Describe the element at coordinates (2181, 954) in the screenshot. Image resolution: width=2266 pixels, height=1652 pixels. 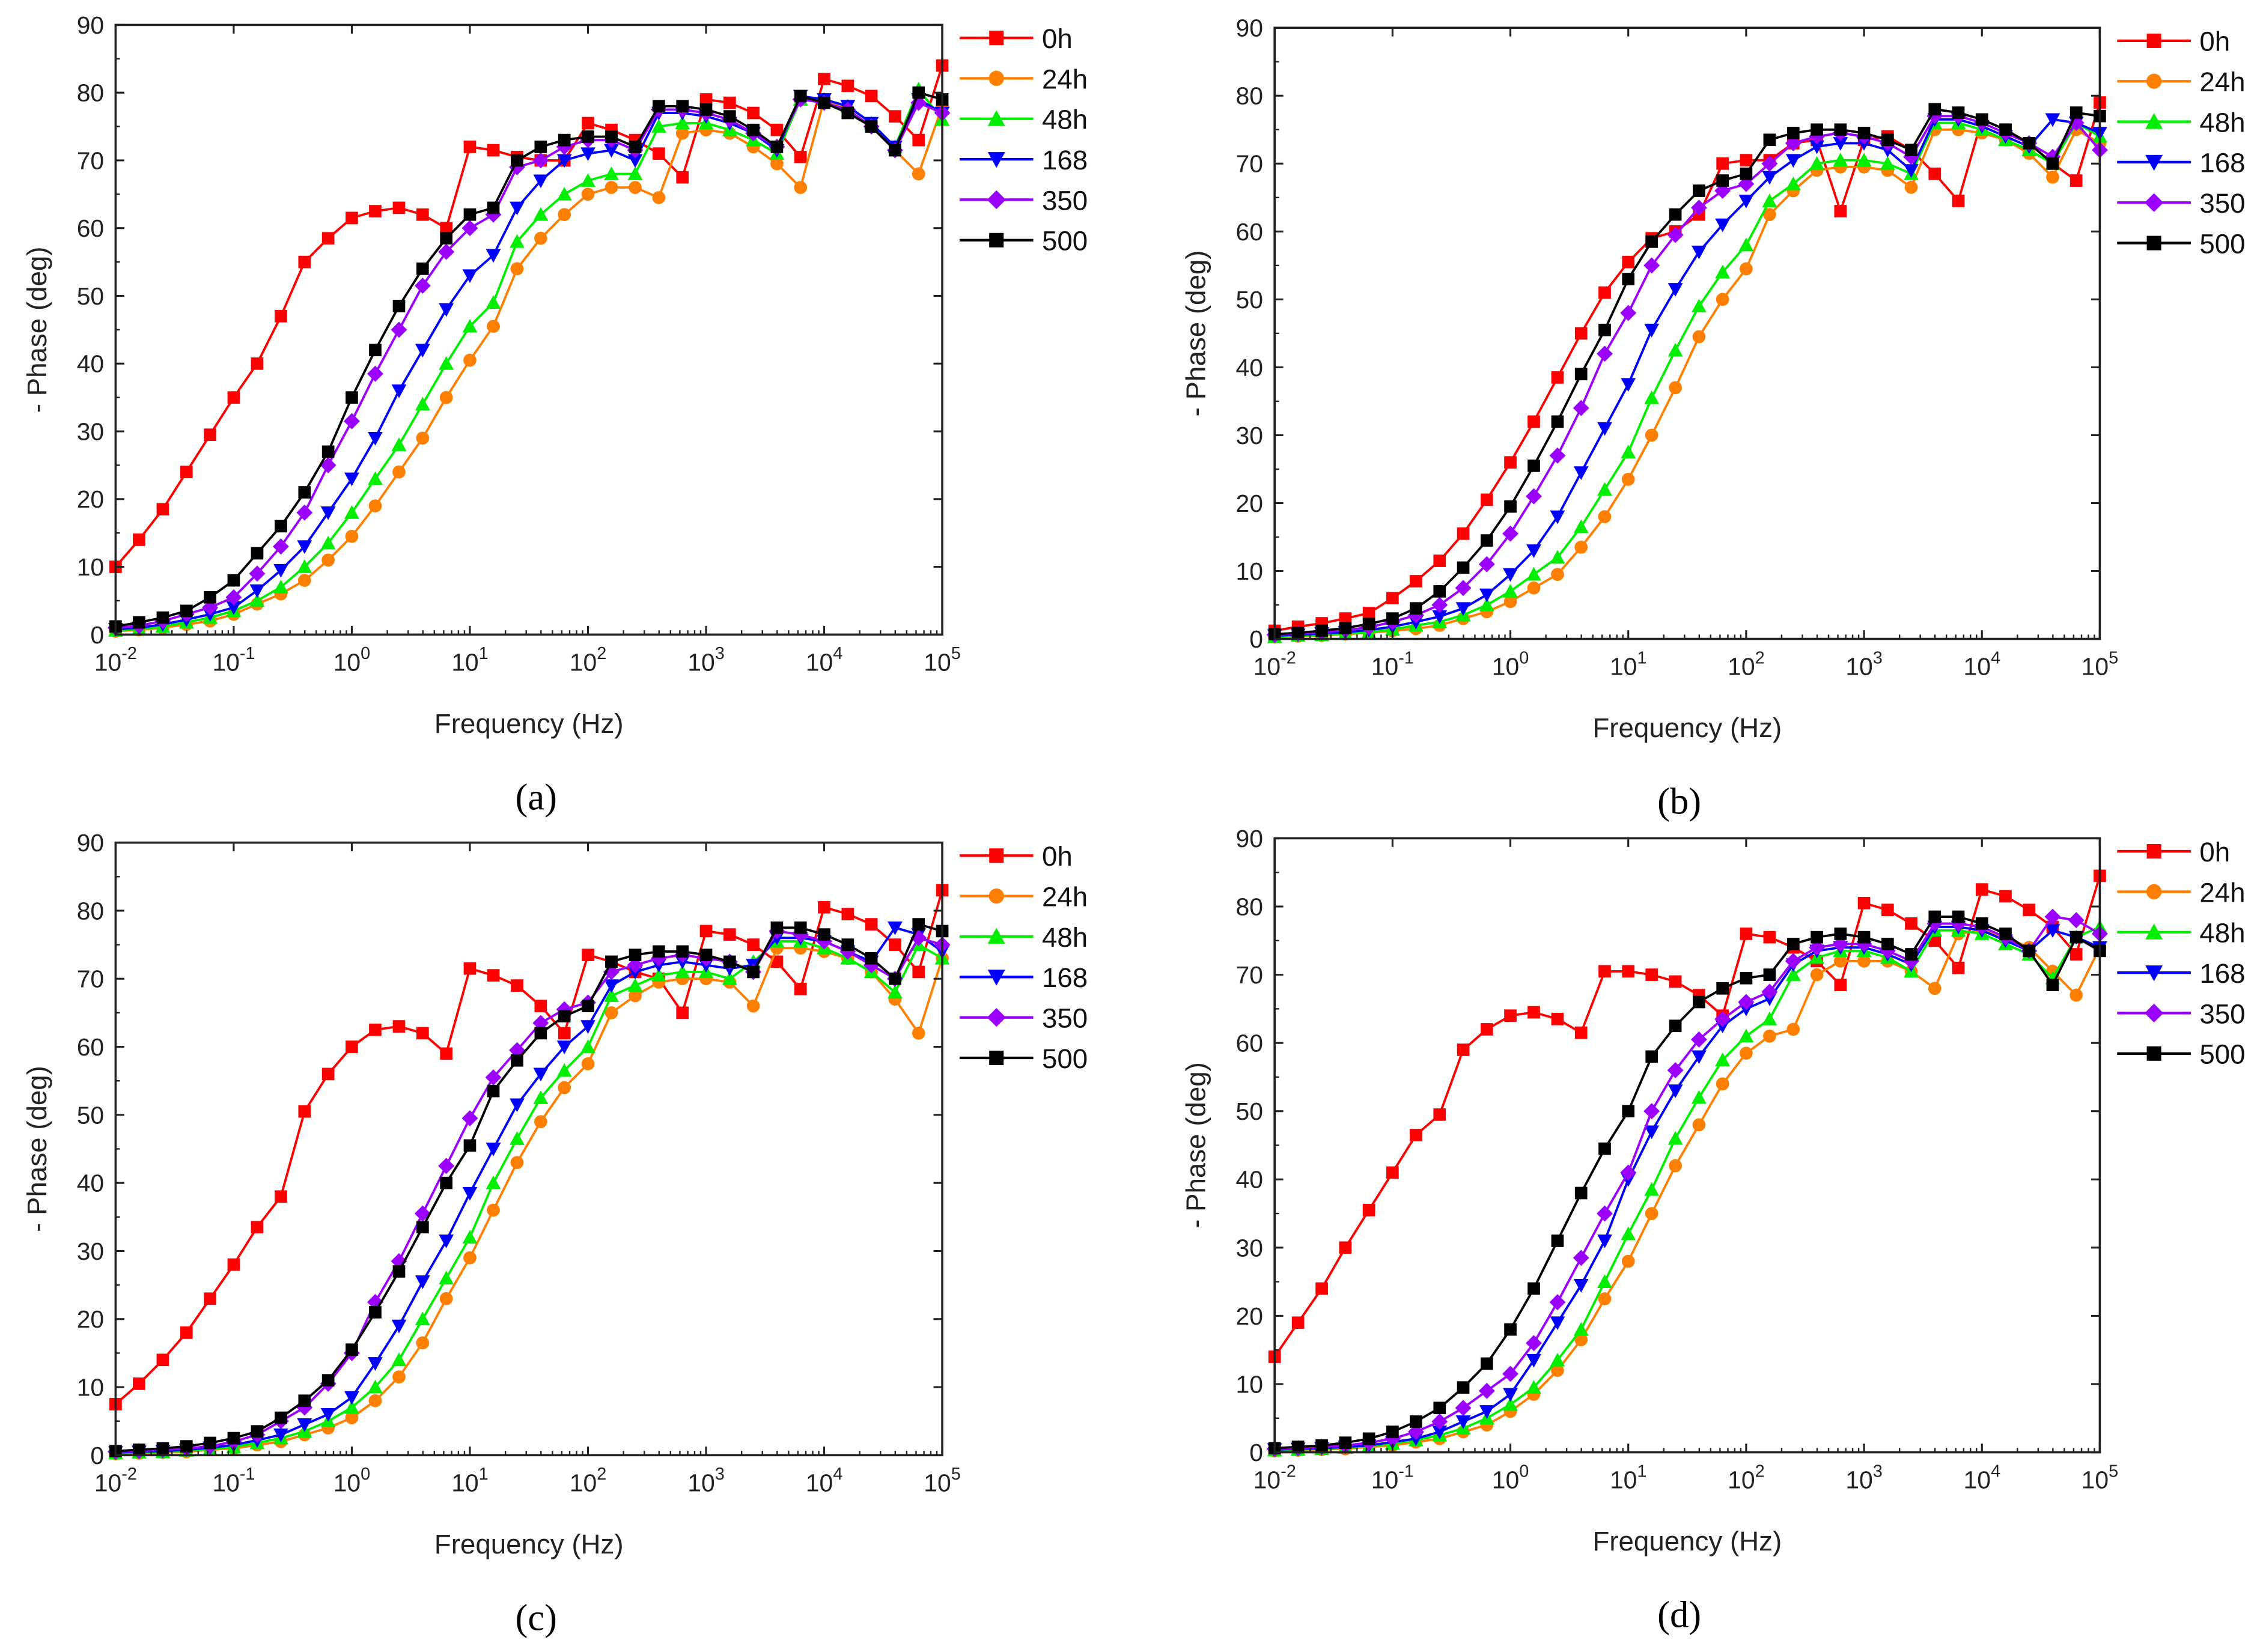
I see `legend: 0h 24h 48h 168 350 500` at that location.